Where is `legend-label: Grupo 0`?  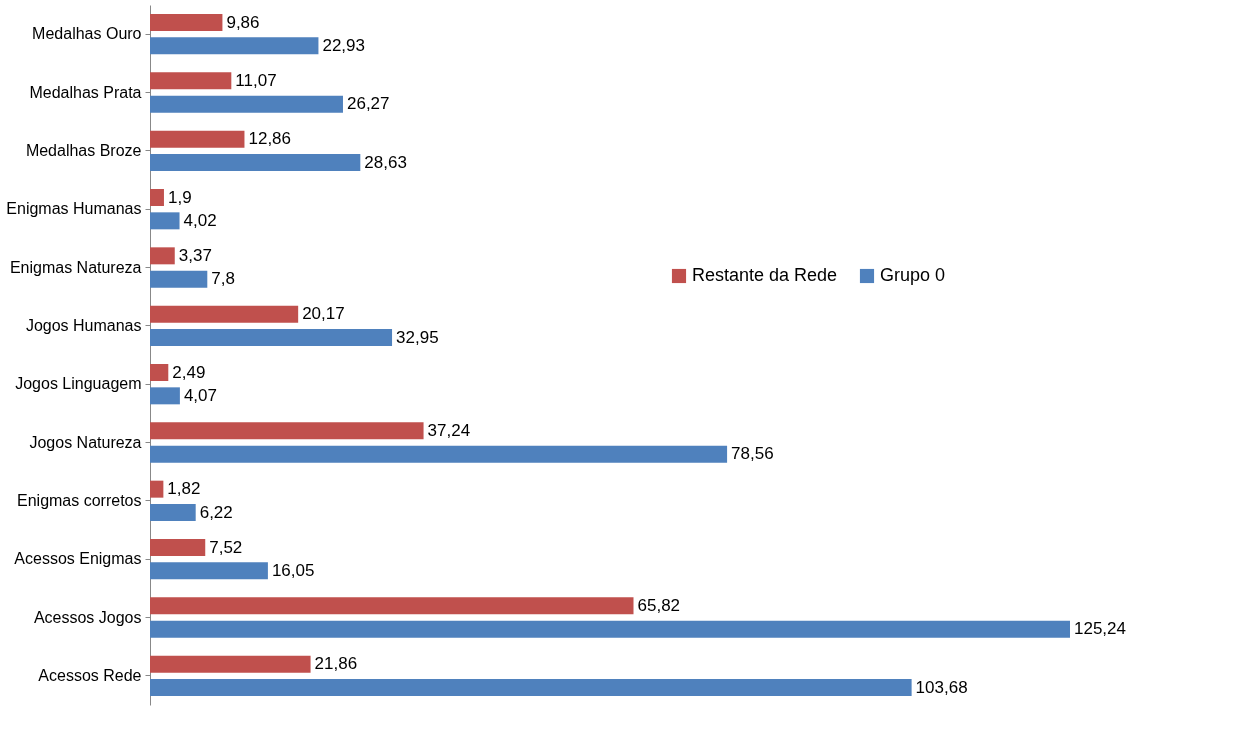
legend-label: Grupo 0 is located at coordinates (913, 275).